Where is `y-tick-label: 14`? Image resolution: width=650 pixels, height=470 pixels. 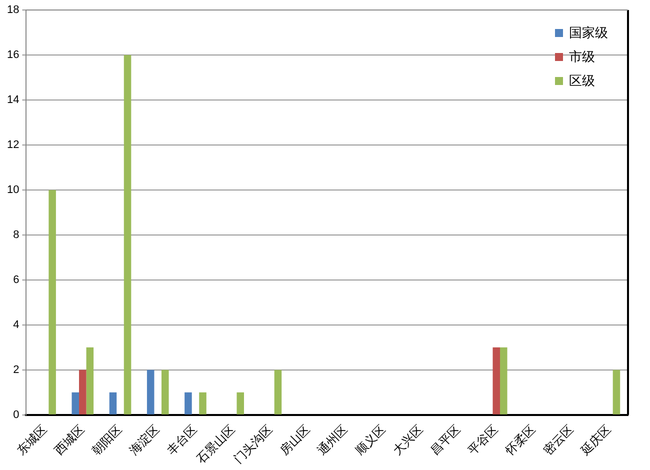 y-tick-label: 14 is located at coordinates (13, 100).